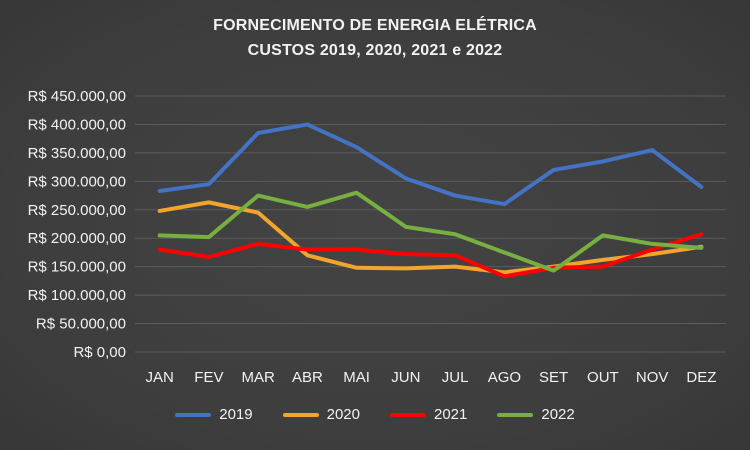 The image size is (750, 450). What do you see at coordinates (536, 414) in the screenshot?
I see `legend-item-2022: 2022` at bounding box center [536, 414].